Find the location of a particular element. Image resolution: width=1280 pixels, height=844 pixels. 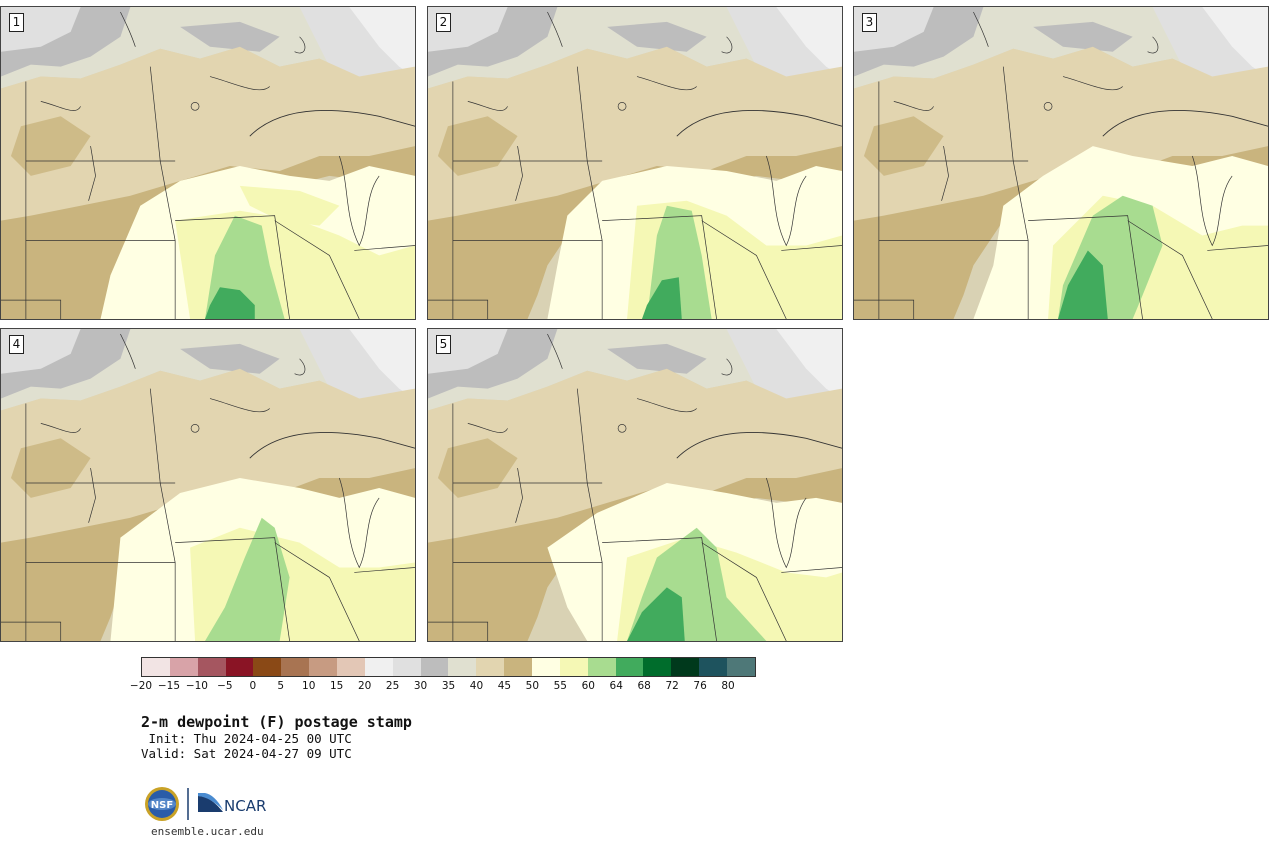

colorbar-tick-label: −10 is located at coordinates (196, 686).